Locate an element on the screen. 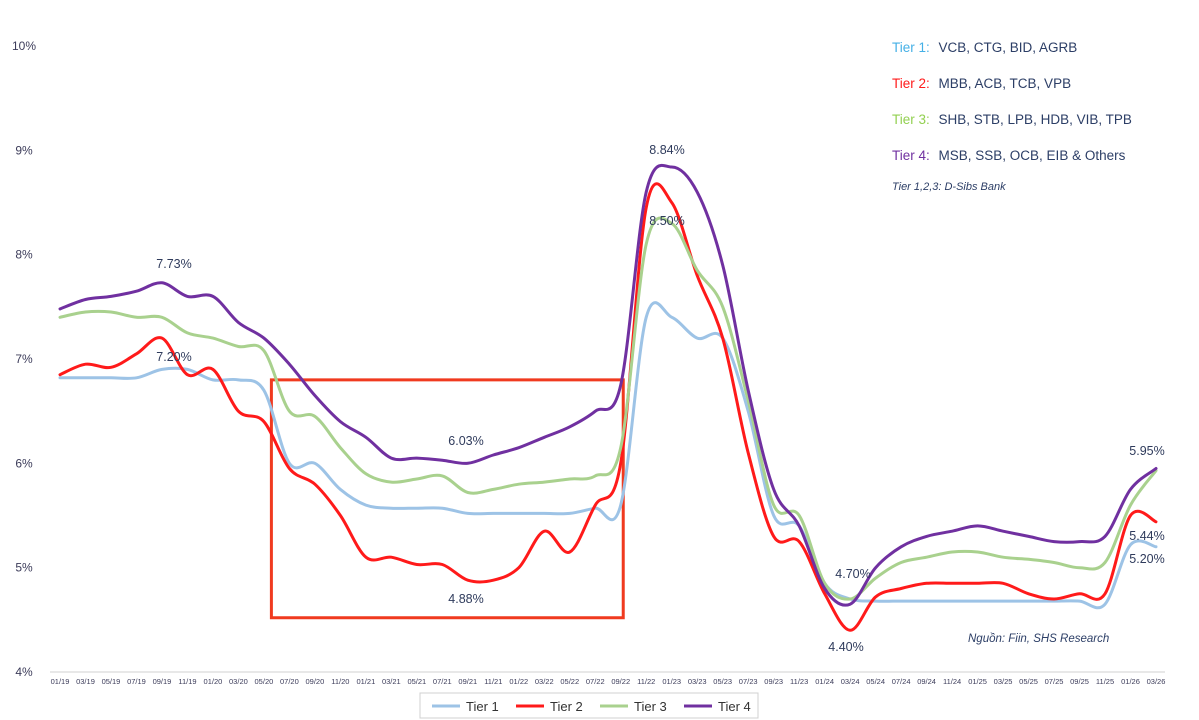 The image size is (1199, 720). highlight-box is located at coordinates (447, 499).